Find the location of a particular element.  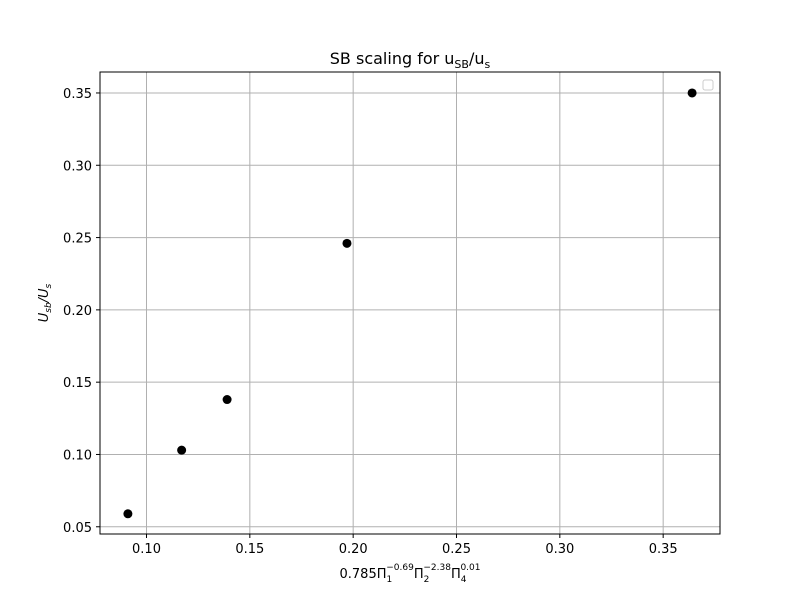

y-tick-label: 0.25 is located at coordinates (77, 239).